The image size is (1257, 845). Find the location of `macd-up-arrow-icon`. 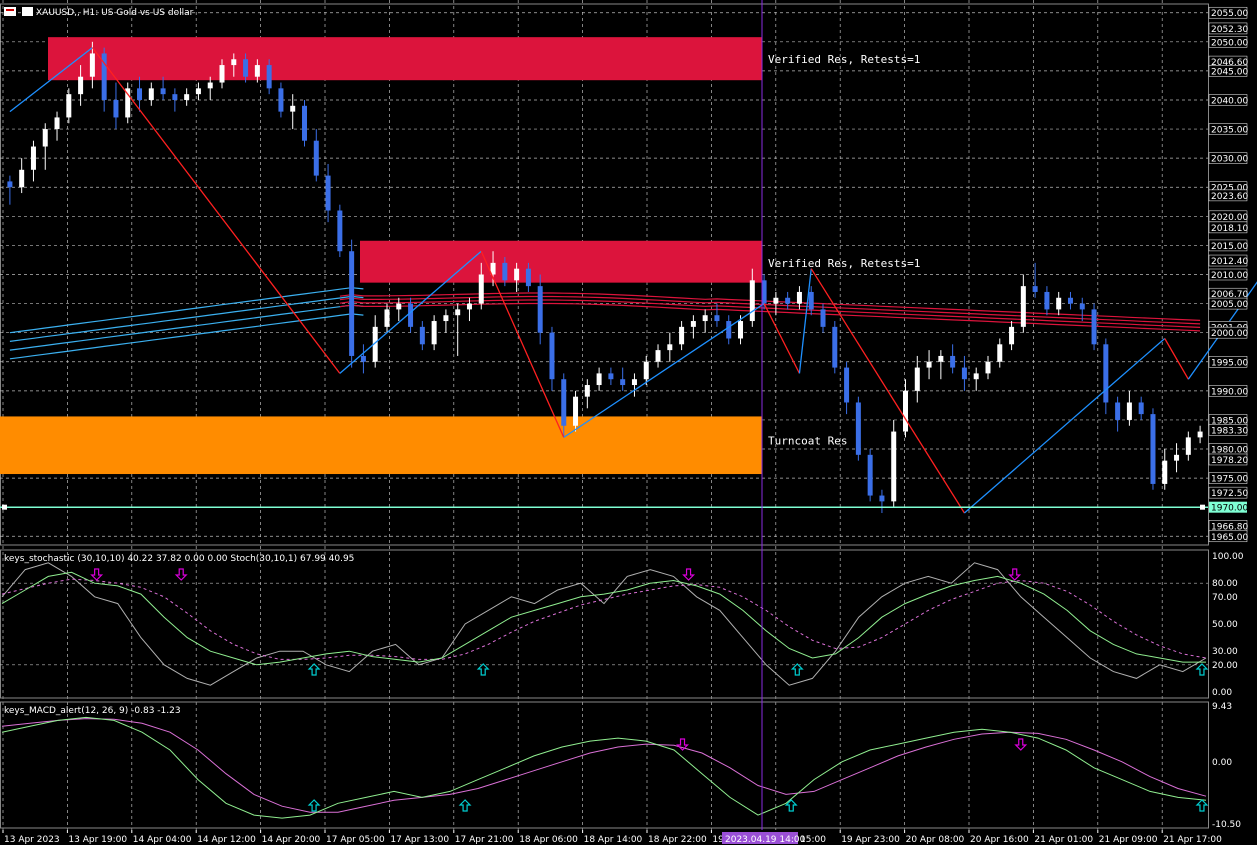

macd-up-arrow-icon is located at coordinates (1202, 805).